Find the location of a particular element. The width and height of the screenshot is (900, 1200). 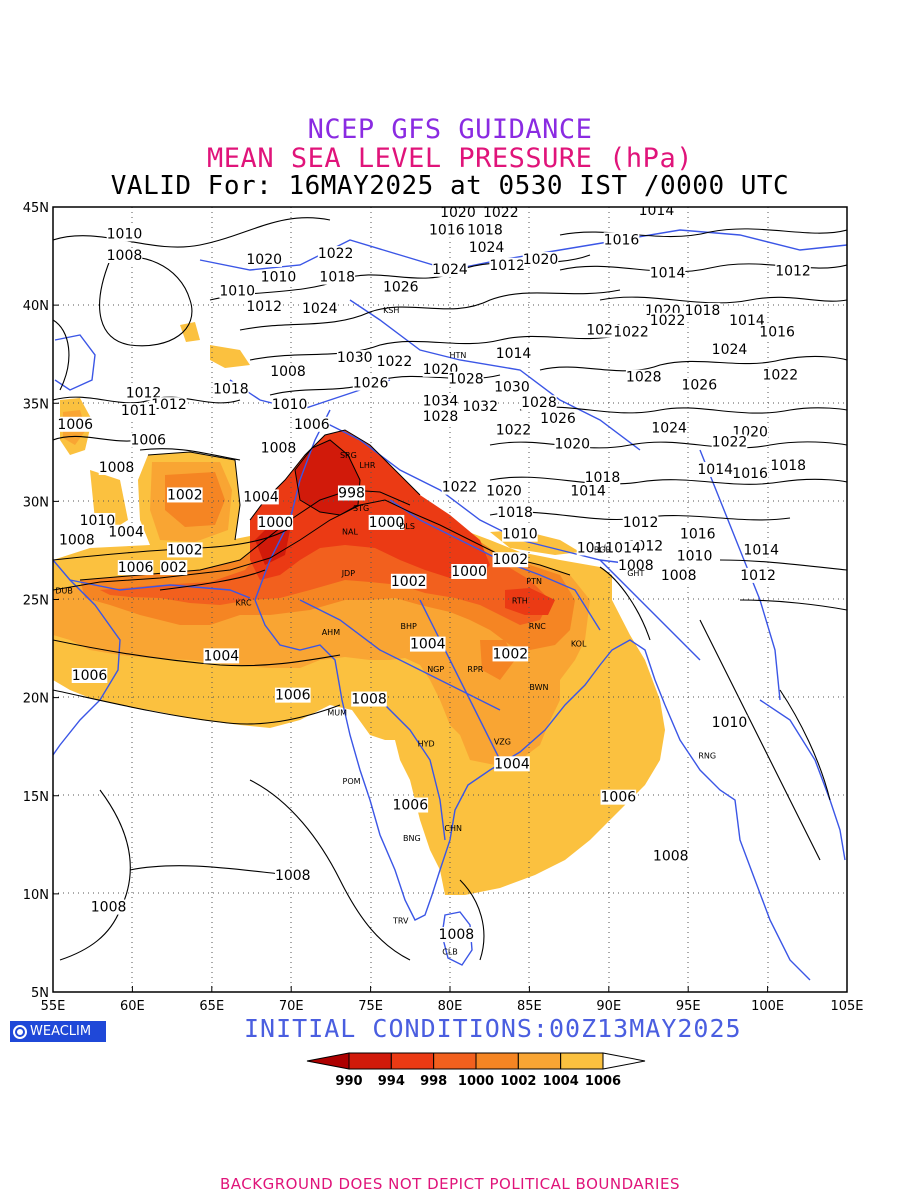

station-label: KOL is located at coordinates (579, 644).